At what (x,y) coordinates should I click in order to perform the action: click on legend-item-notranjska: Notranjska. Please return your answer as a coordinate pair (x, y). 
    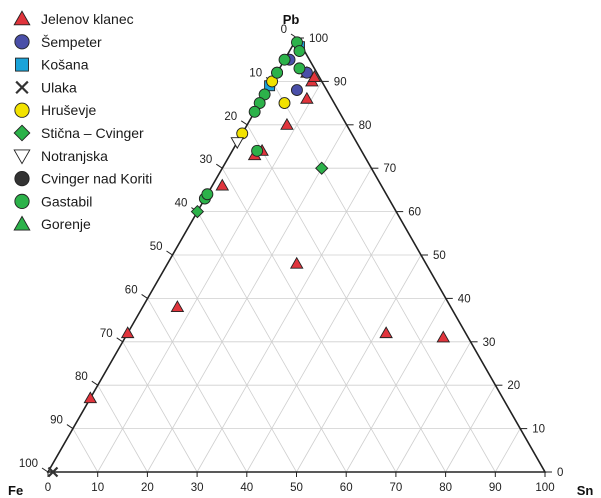
    Looking at the image, I should click on (60, 156).